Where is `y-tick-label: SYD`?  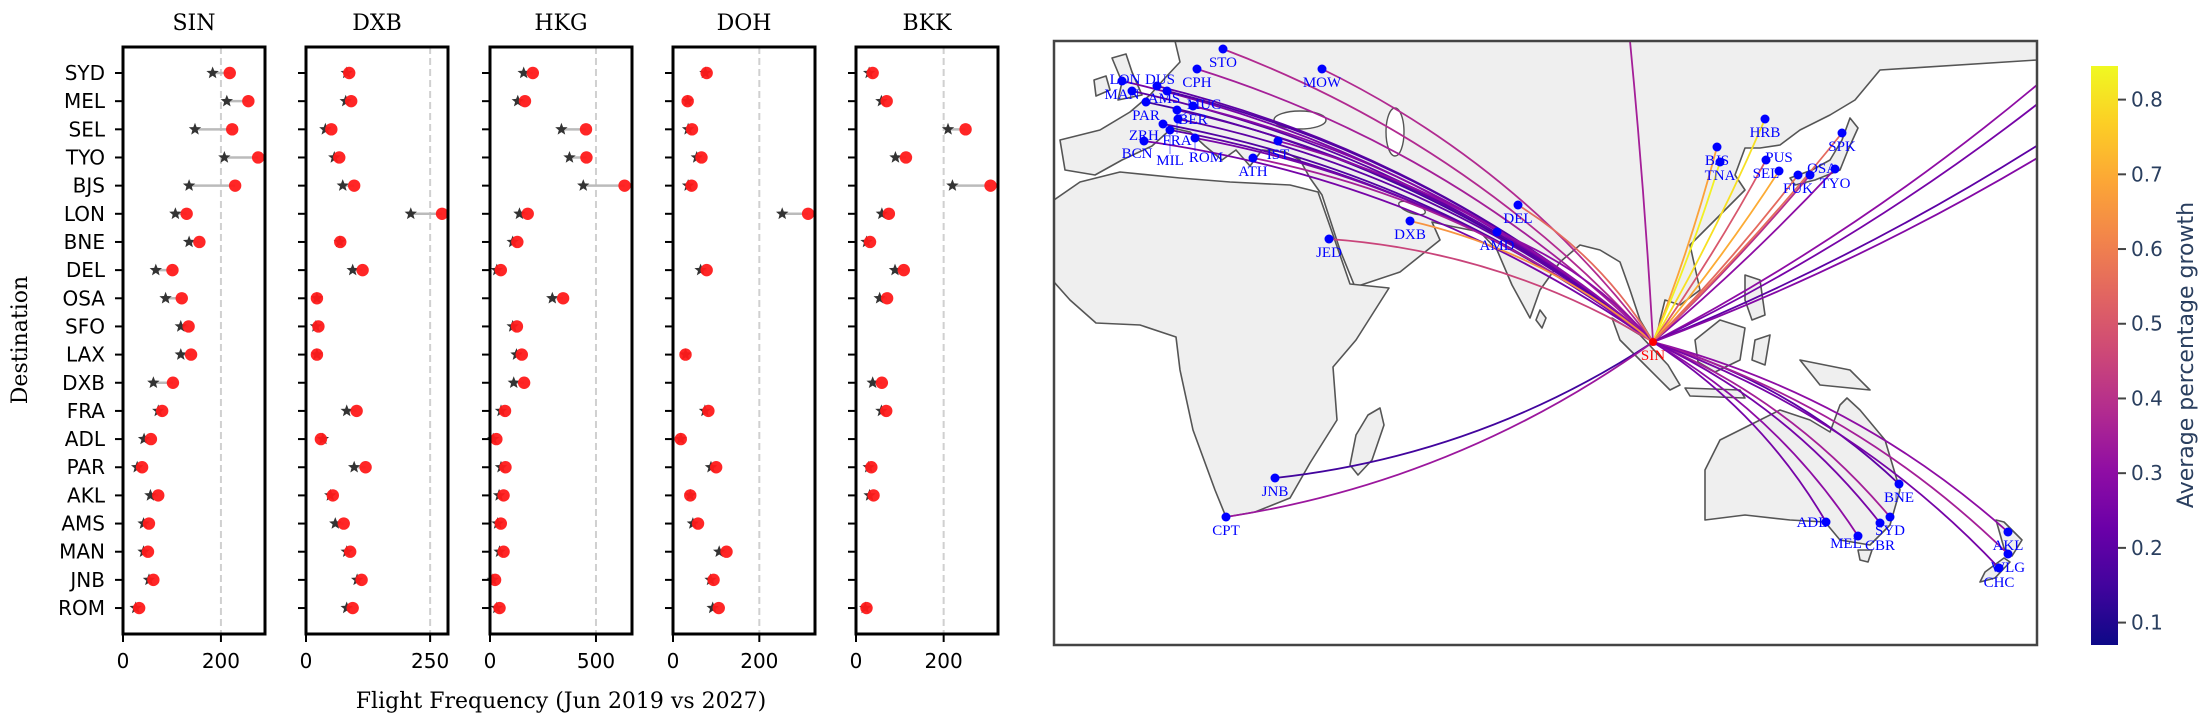
y-tick-label: SYD is located at coordinates (85, 73).